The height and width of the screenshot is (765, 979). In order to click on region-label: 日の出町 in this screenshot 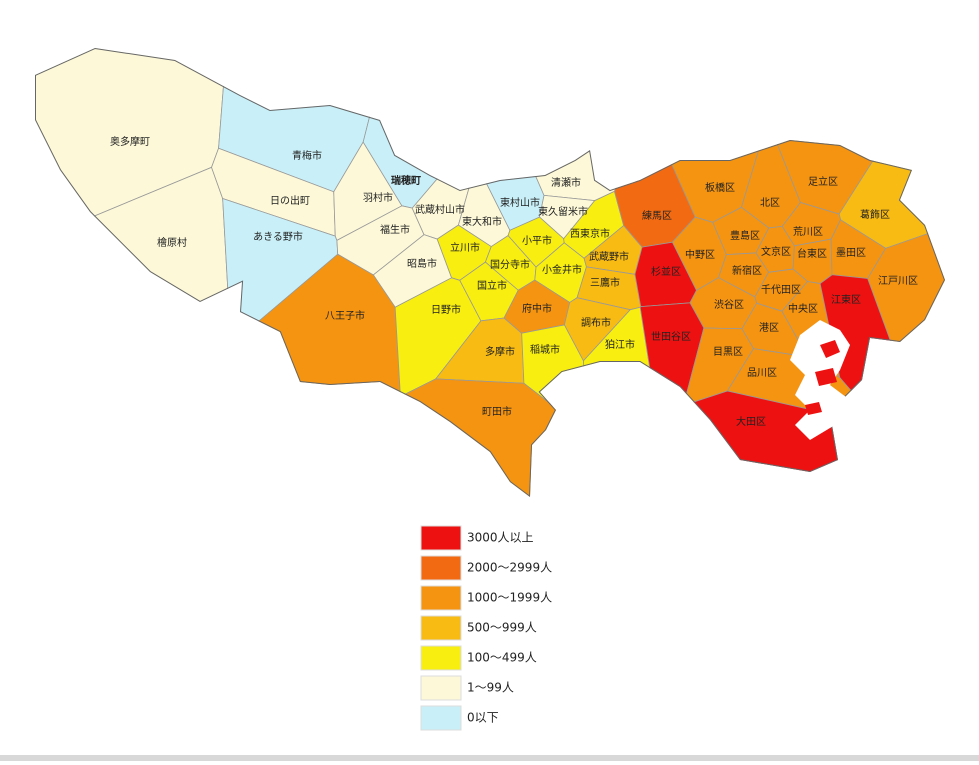, I will do `click(290, 200)`.